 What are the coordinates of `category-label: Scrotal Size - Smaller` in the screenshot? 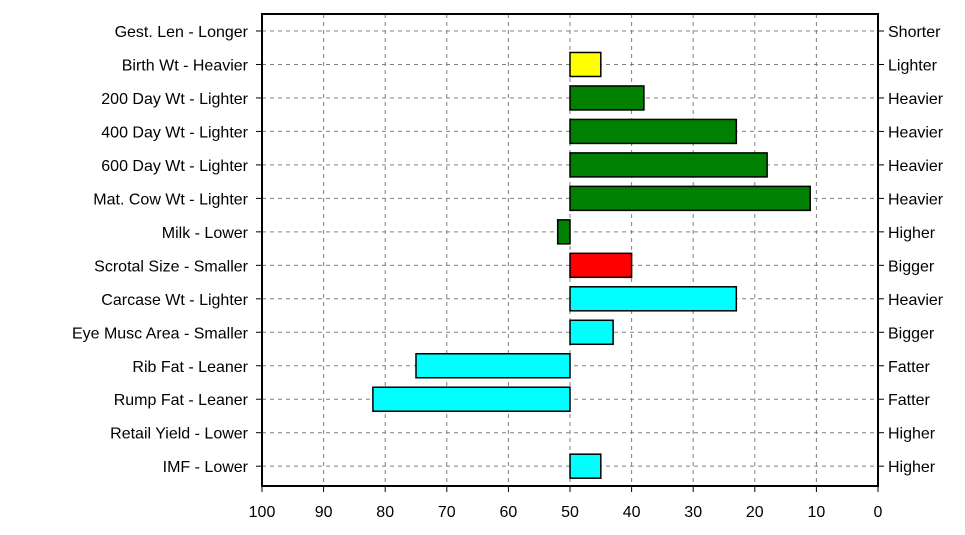 It's located at (171, 266).